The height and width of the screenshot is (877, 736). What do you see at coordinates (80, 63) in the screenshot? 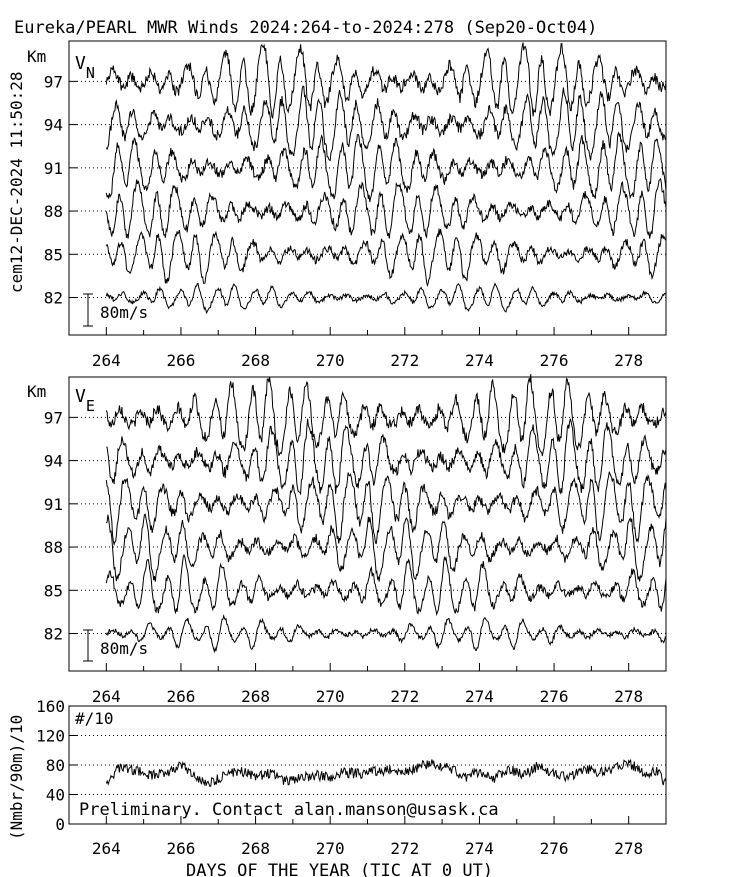
I see `panel-north-component-letter: V` at bounding box center [80, 63].